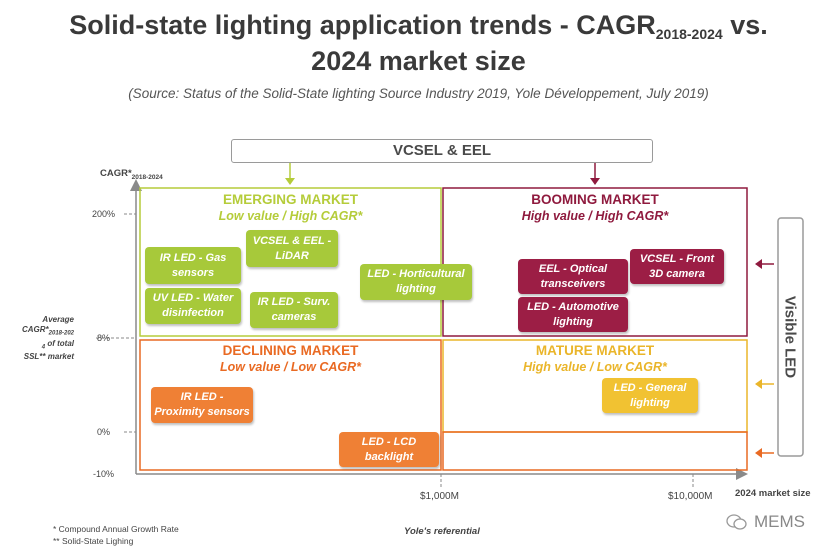 The width and height of the screenshot is (837, 557). Describe the element at coordinates (442, 531) in the screenshot. I see `referential-label: Yole's referential` at that location.